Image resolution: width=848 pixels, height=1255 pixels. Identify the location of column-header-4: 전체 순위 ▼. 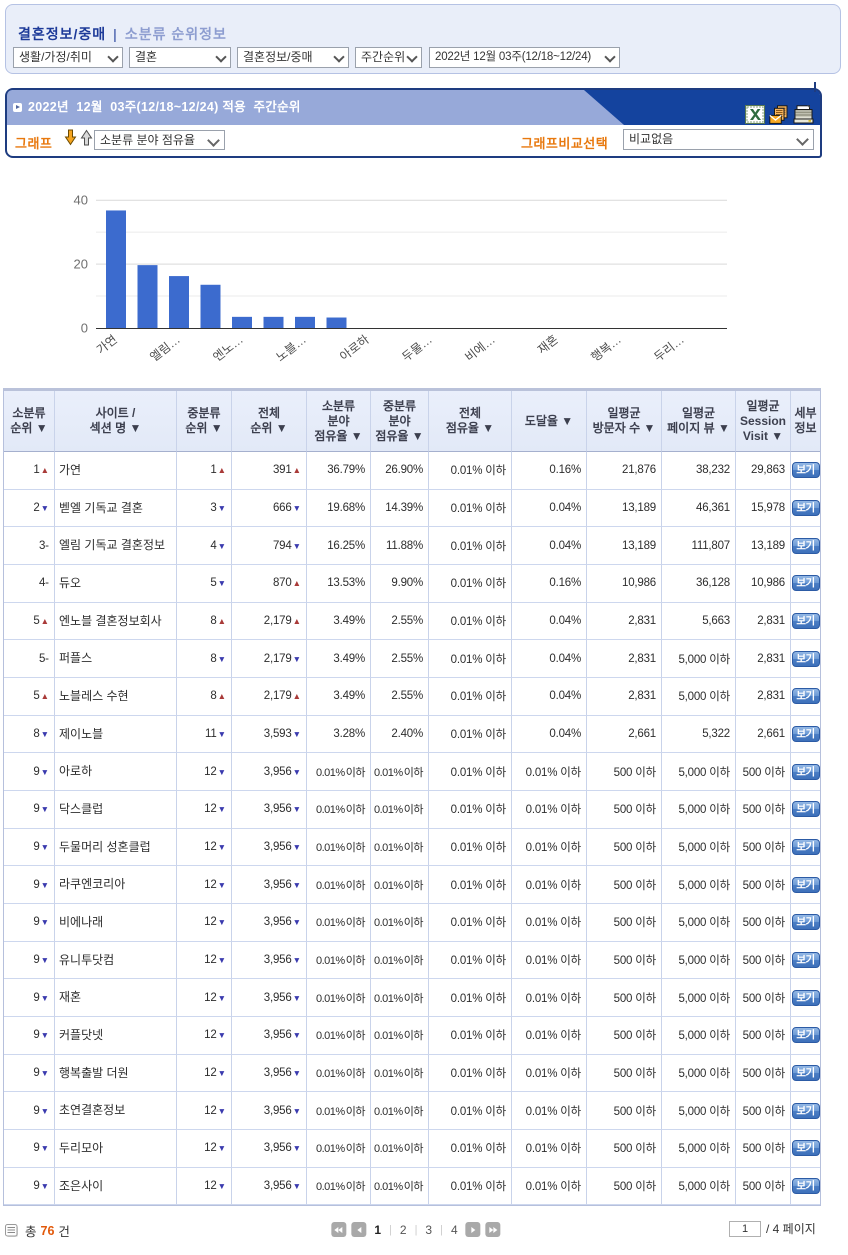
(269, 421).